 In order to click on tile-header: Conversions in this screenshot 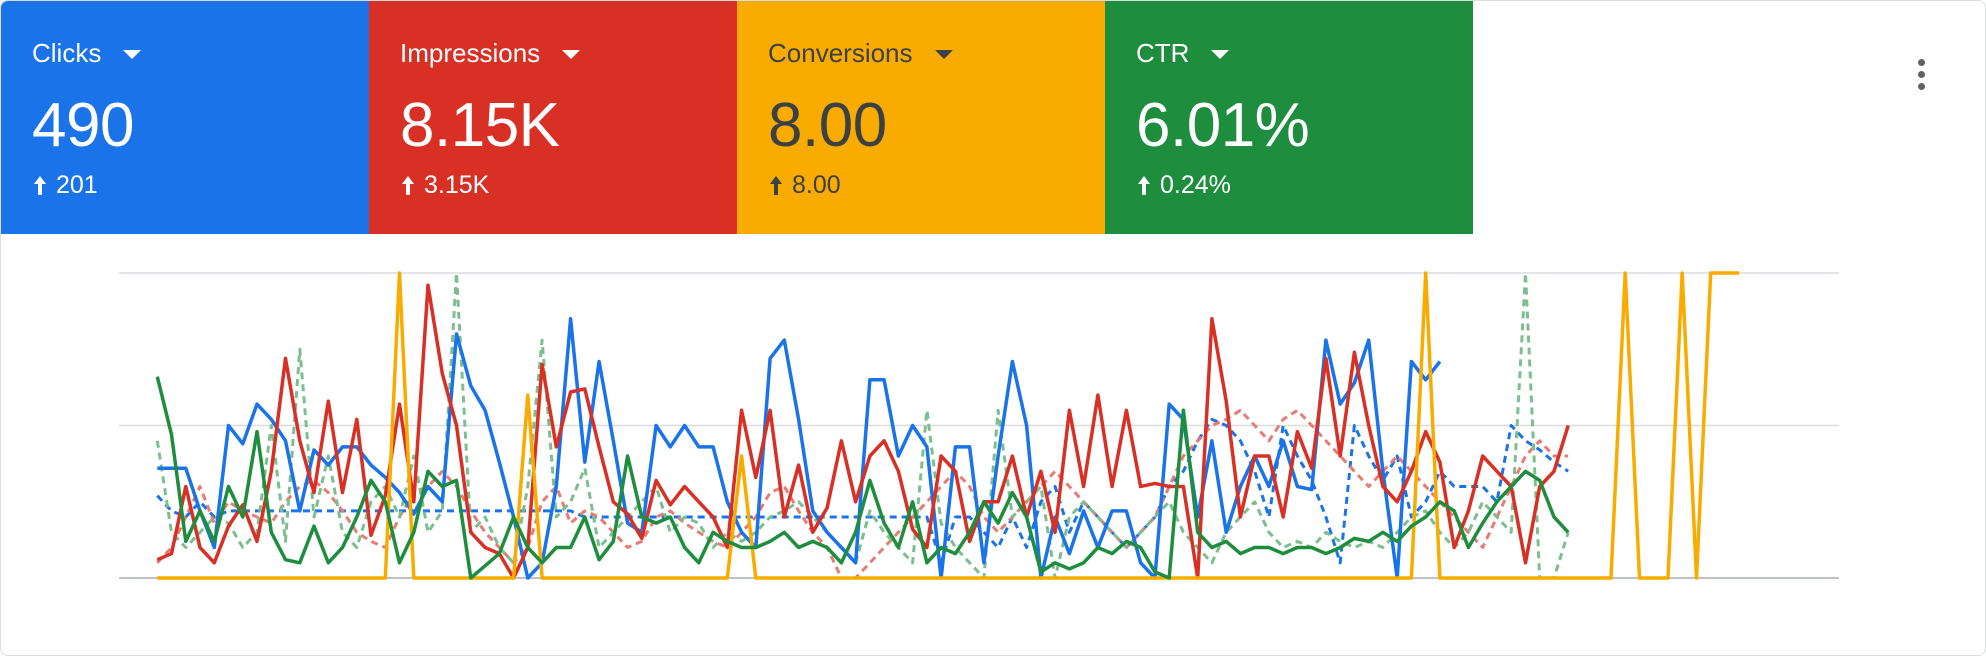, I will do `click(936, 53)`.